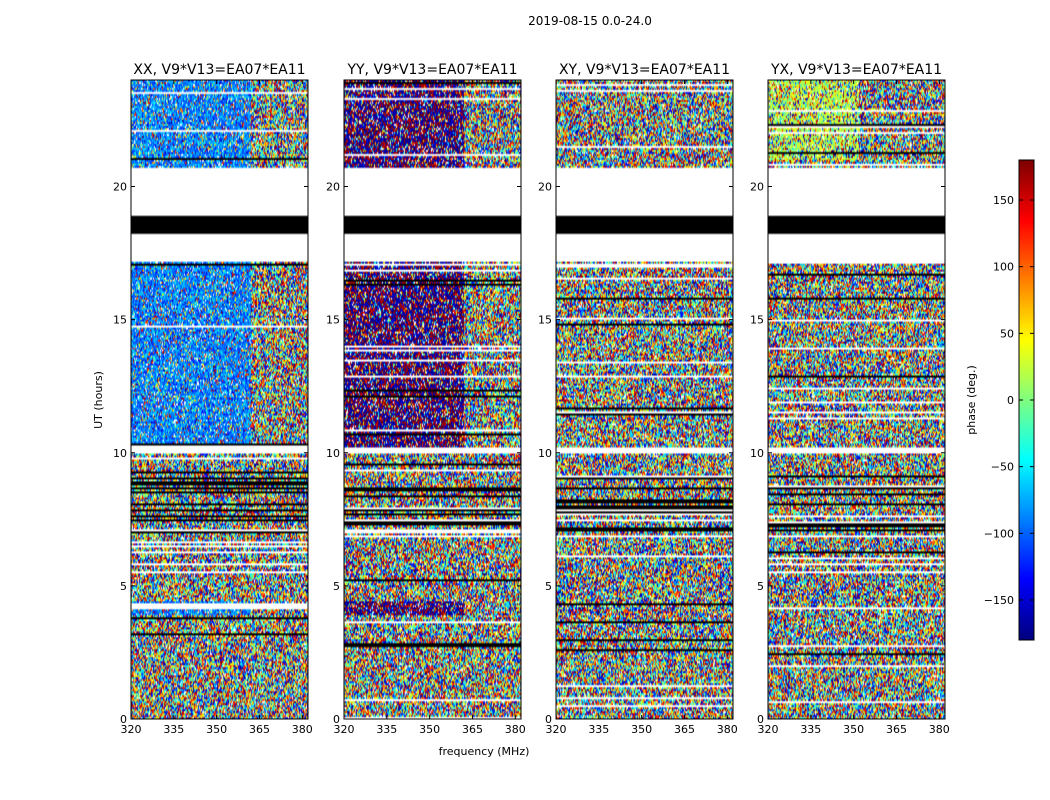  Describe the element at coordinates (999, 600) in the screenshot. I see `colorbar-tick-label: −150` at that location.